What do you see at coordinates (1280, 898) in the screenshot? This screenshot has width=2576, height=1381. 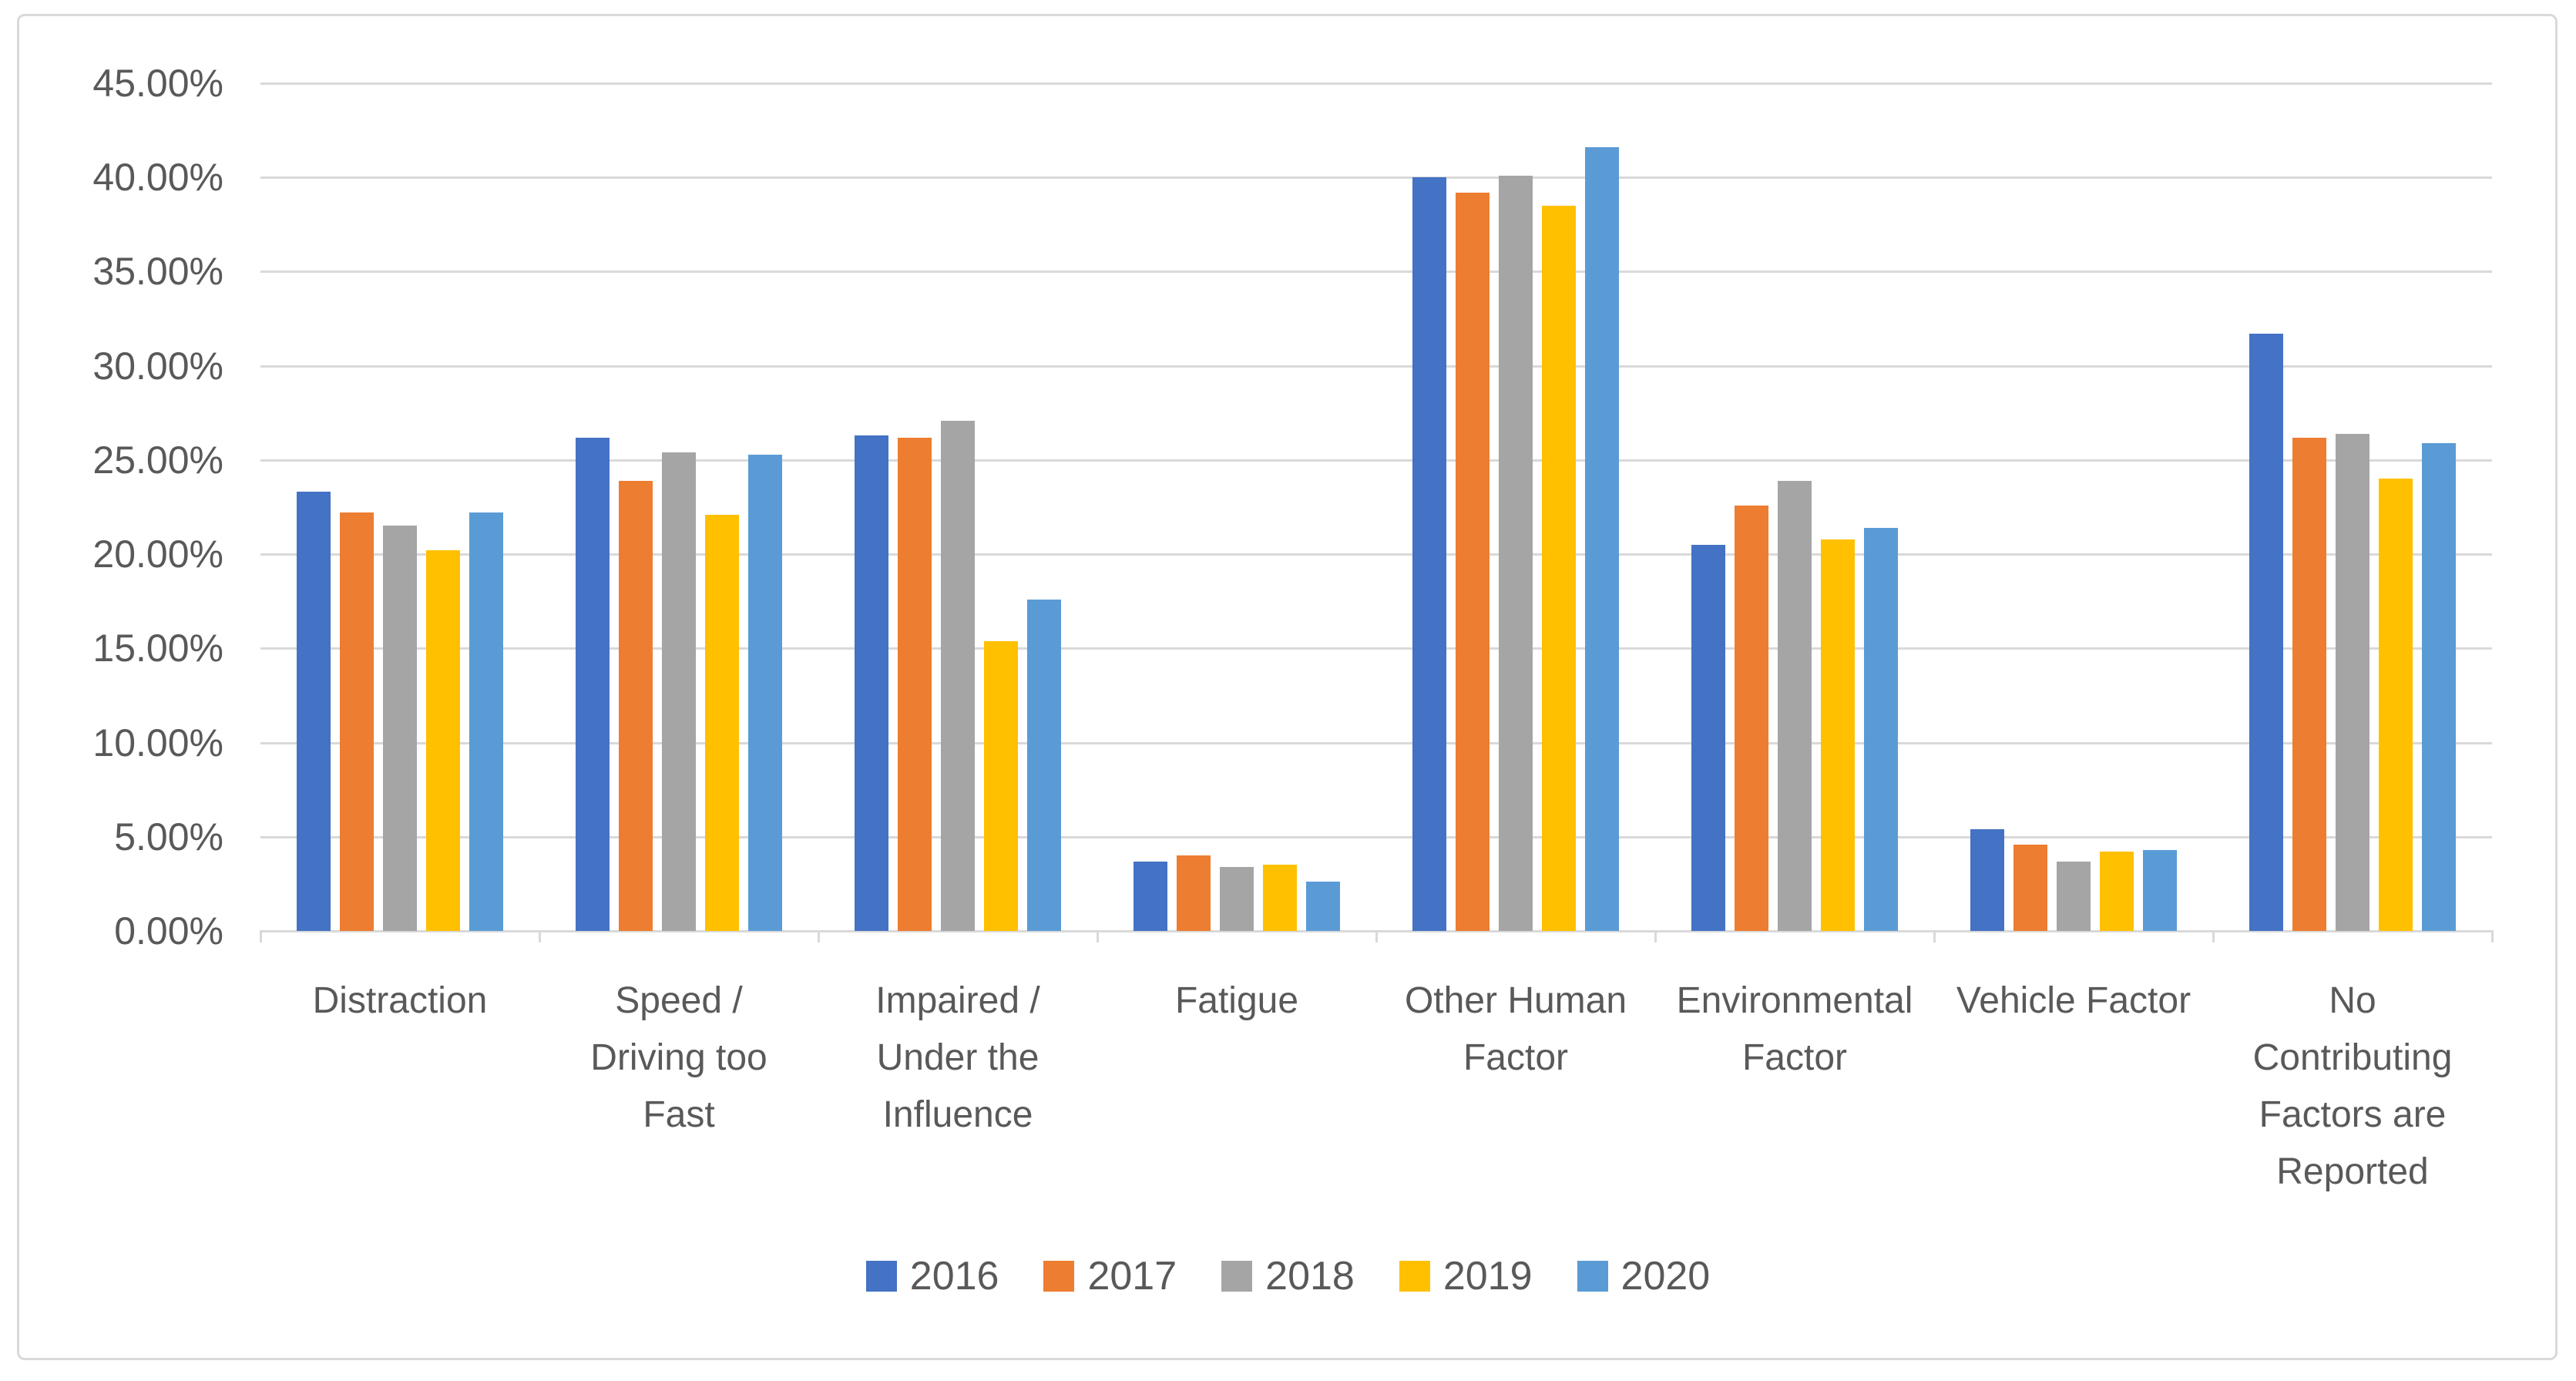 I see `bar-2019-fatigue` at bounding box center [1280, 898].